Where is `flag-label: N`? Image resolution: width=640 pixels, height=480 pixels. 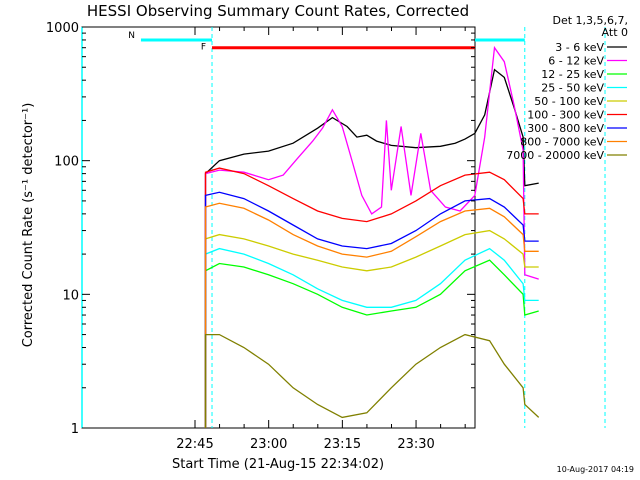
flag-label: N is located at coordinates (131, 36).